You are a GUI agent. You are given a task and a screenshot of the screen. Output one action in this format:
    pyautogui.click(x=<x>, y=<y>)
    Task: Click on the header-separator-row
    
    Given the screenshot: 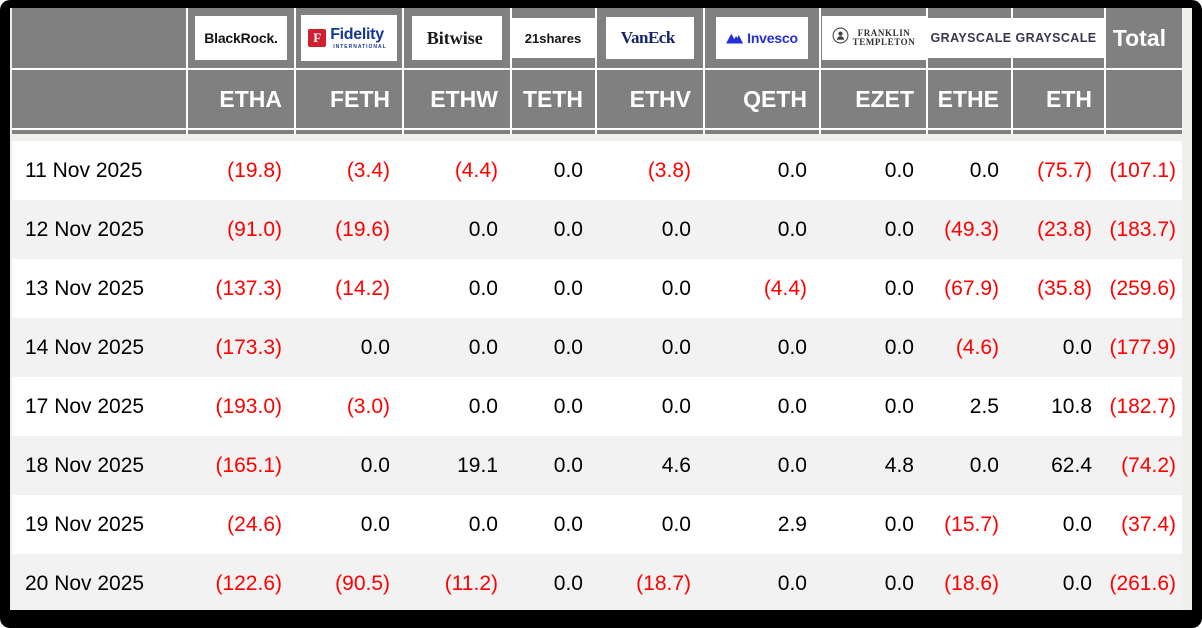 What is the action you would take?
    pyautogui.click(x=597, y=131)
    